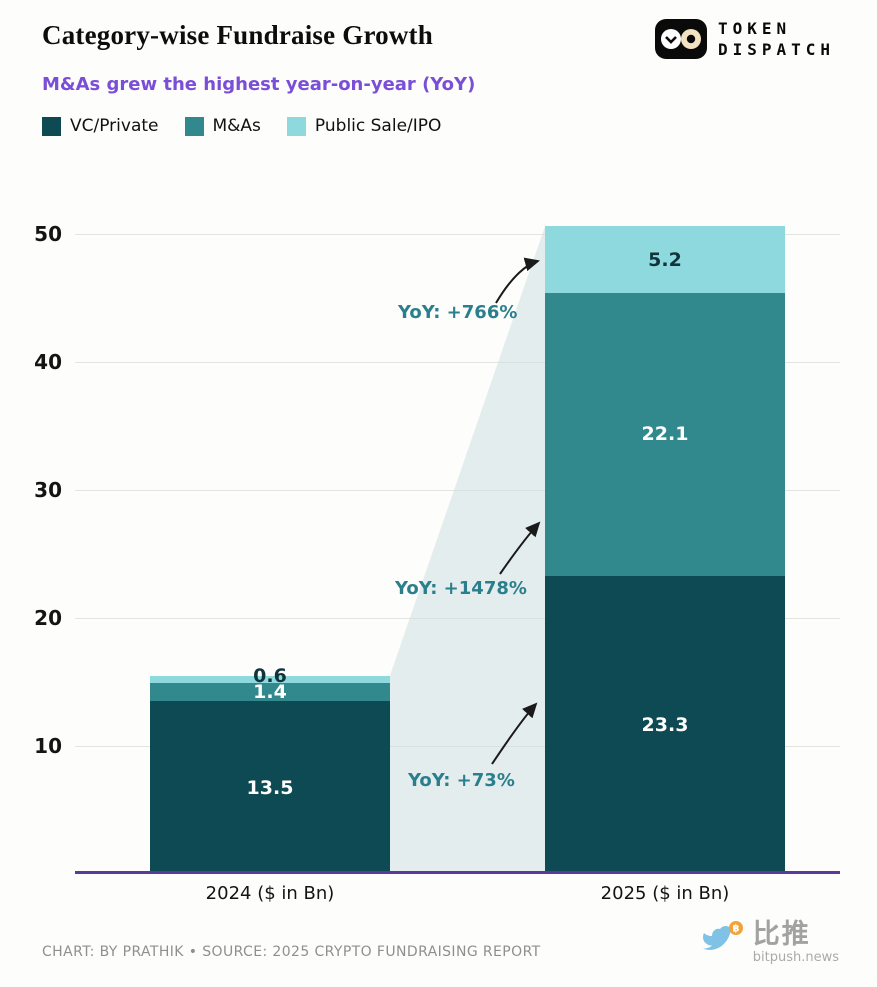 The image size is (877, 987). I want to click on arrow-to-public-sale-segment, so click(517, 280).